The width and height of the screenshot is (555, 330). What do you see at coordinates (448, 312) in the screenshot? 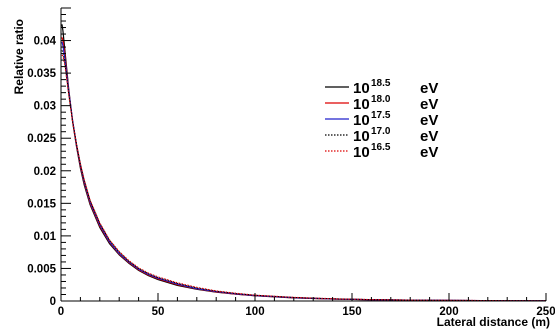
I see `x-tick-label: 200` at bounding box center [448, 312].